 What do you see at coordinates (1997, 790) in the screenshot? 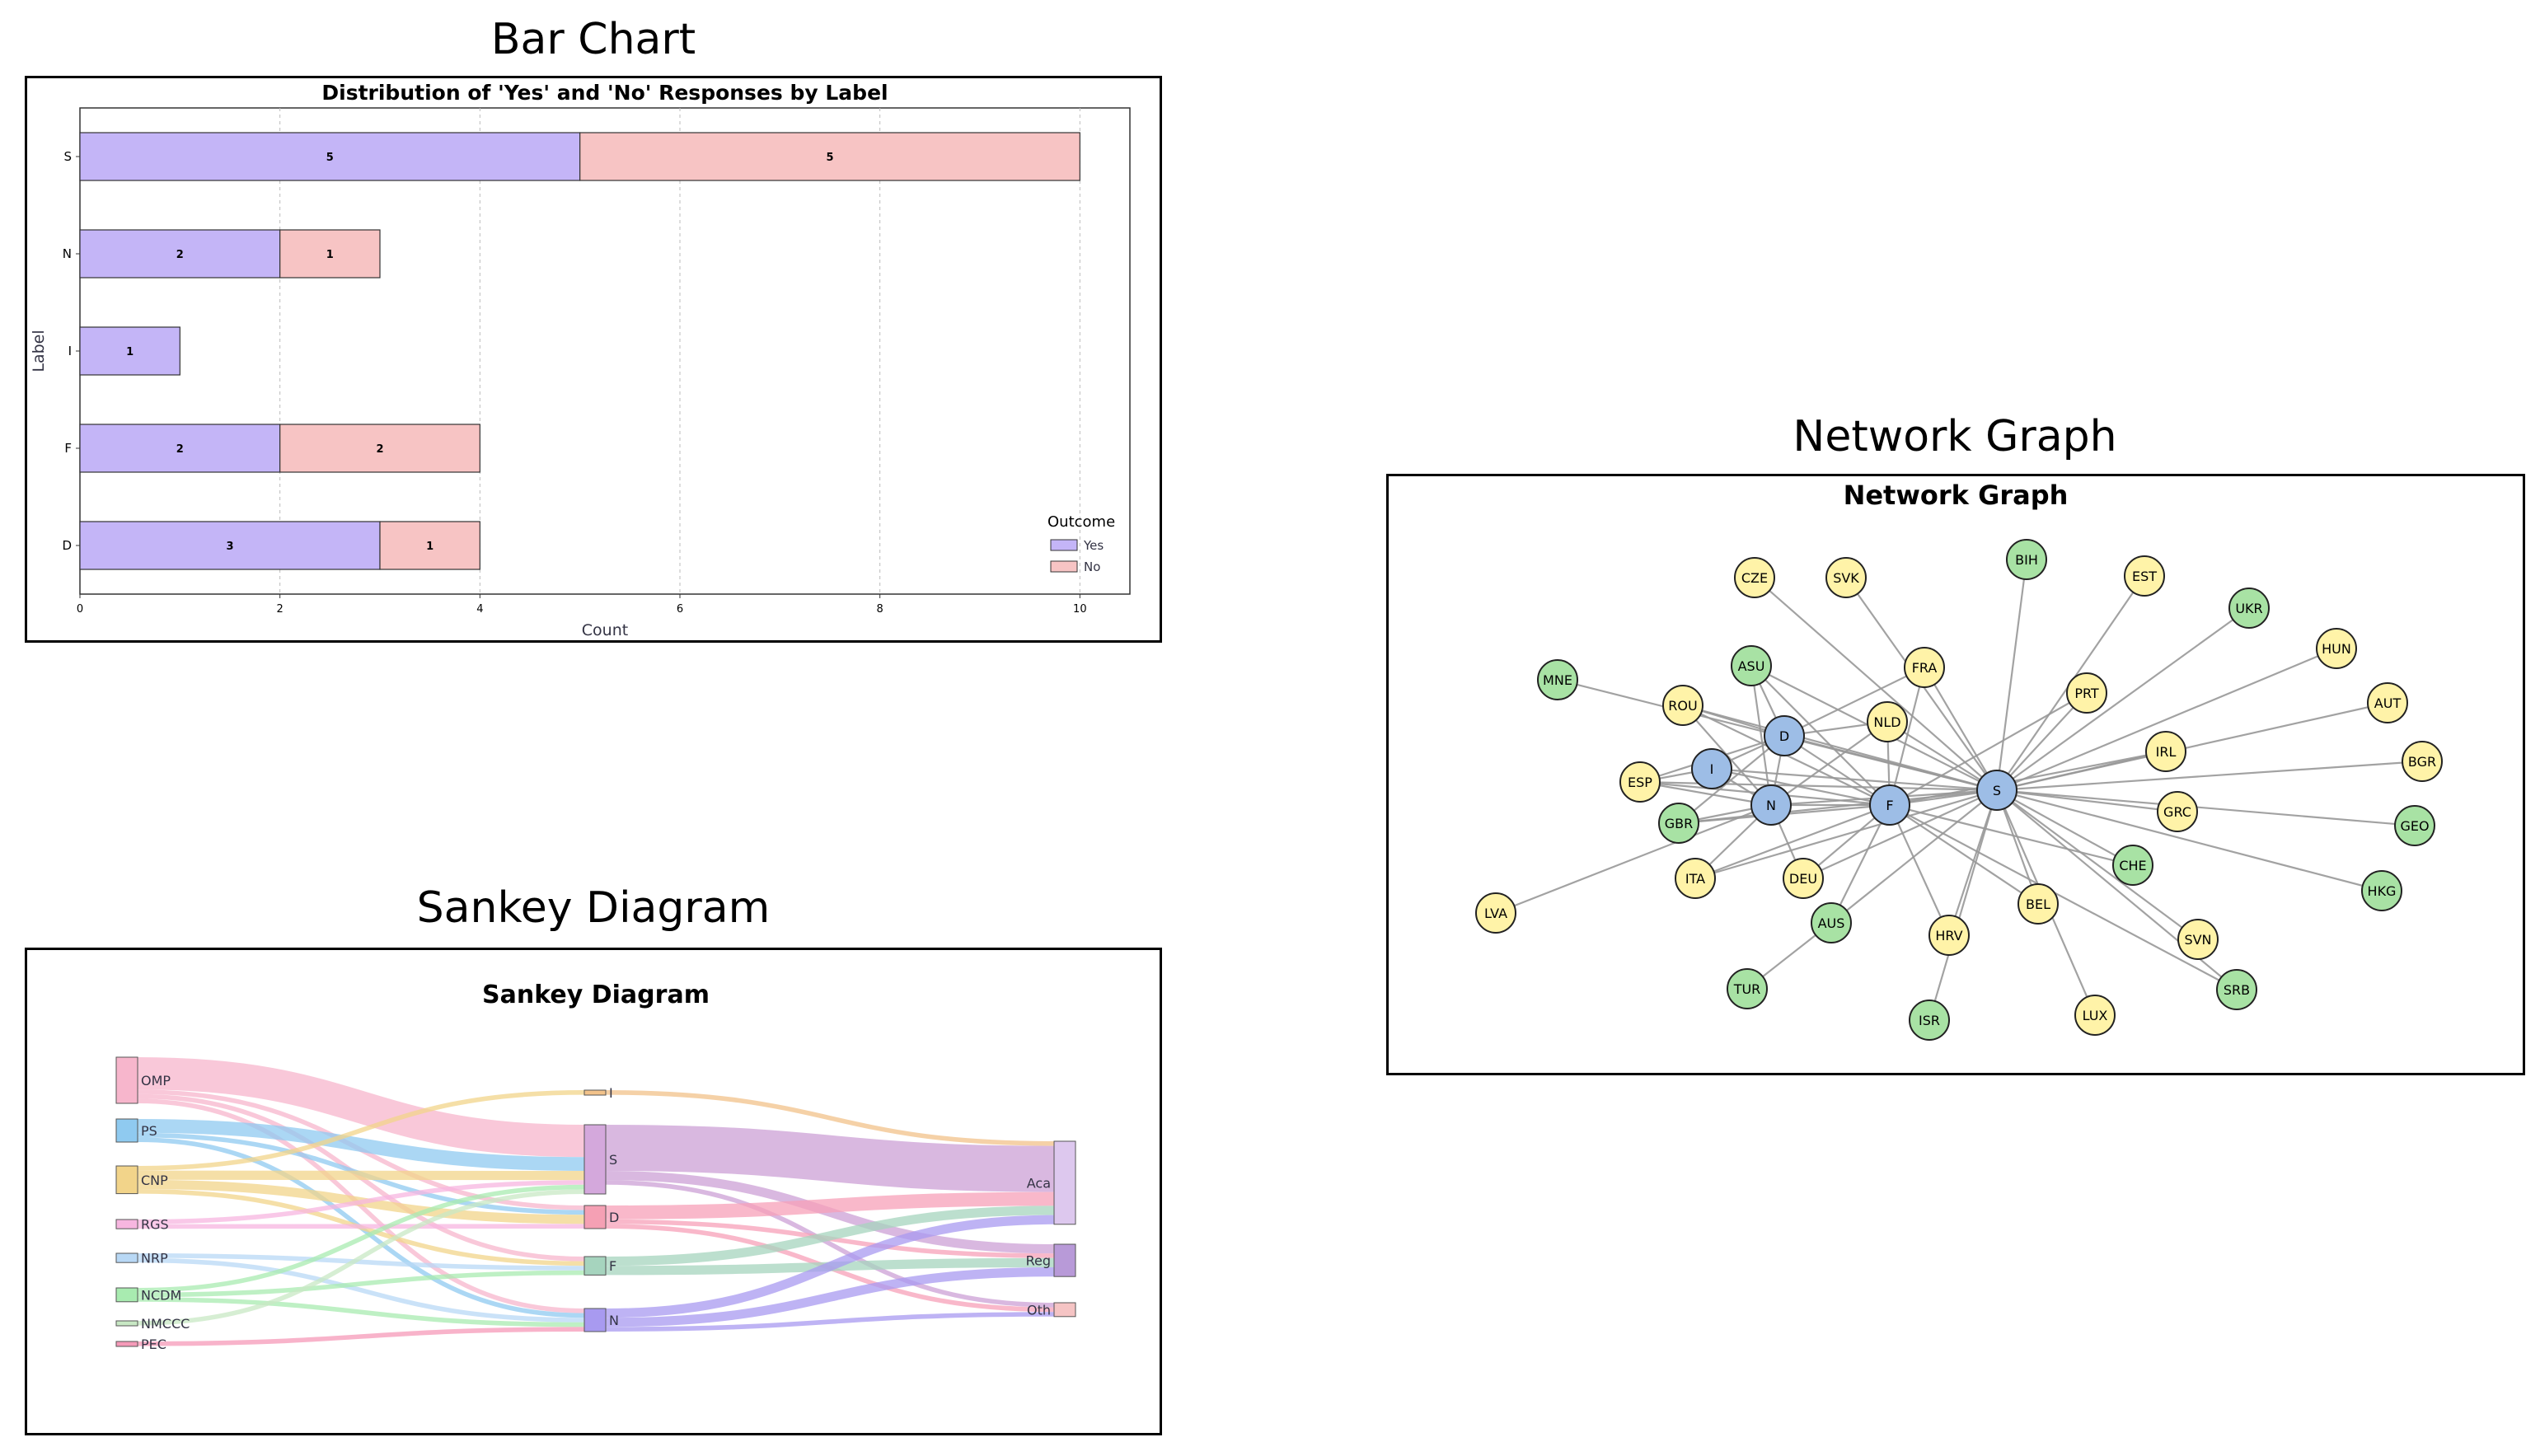
I see `network-node-label: S` at bounding box center [1997, 790].